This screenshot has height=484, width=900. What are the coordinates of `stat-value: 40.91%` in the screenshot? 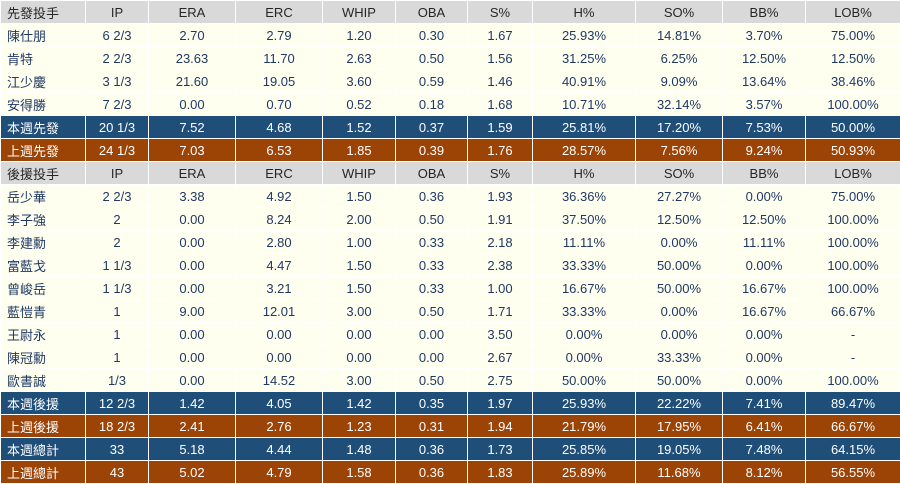 It's located at (584, 81).